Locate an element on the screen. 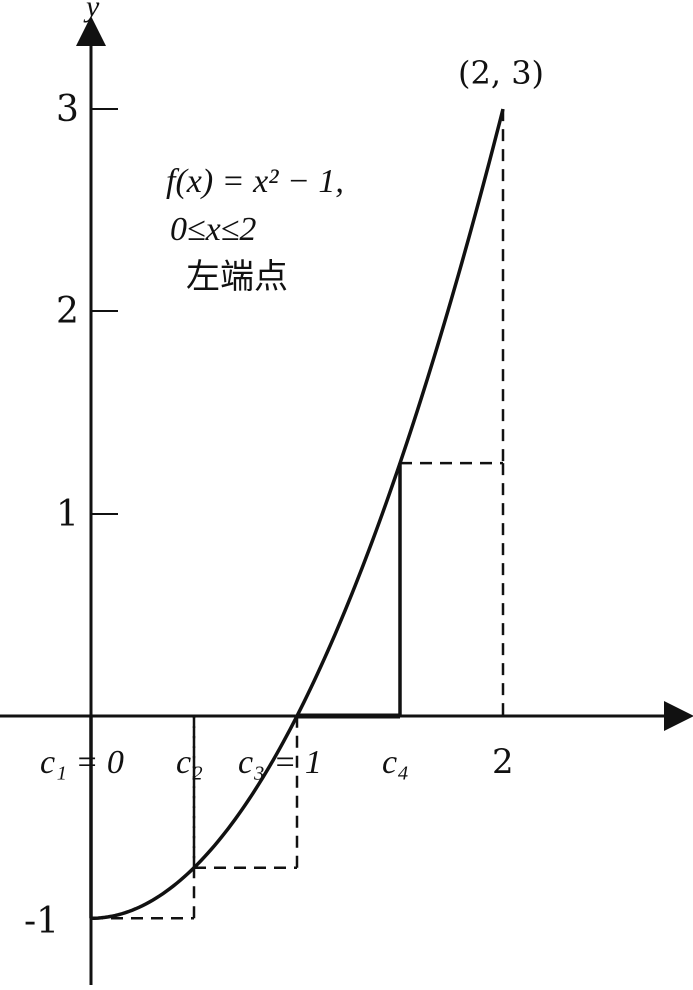  formula-line-1: f(x) = x² − 1, is located at coordinates (255, 181).